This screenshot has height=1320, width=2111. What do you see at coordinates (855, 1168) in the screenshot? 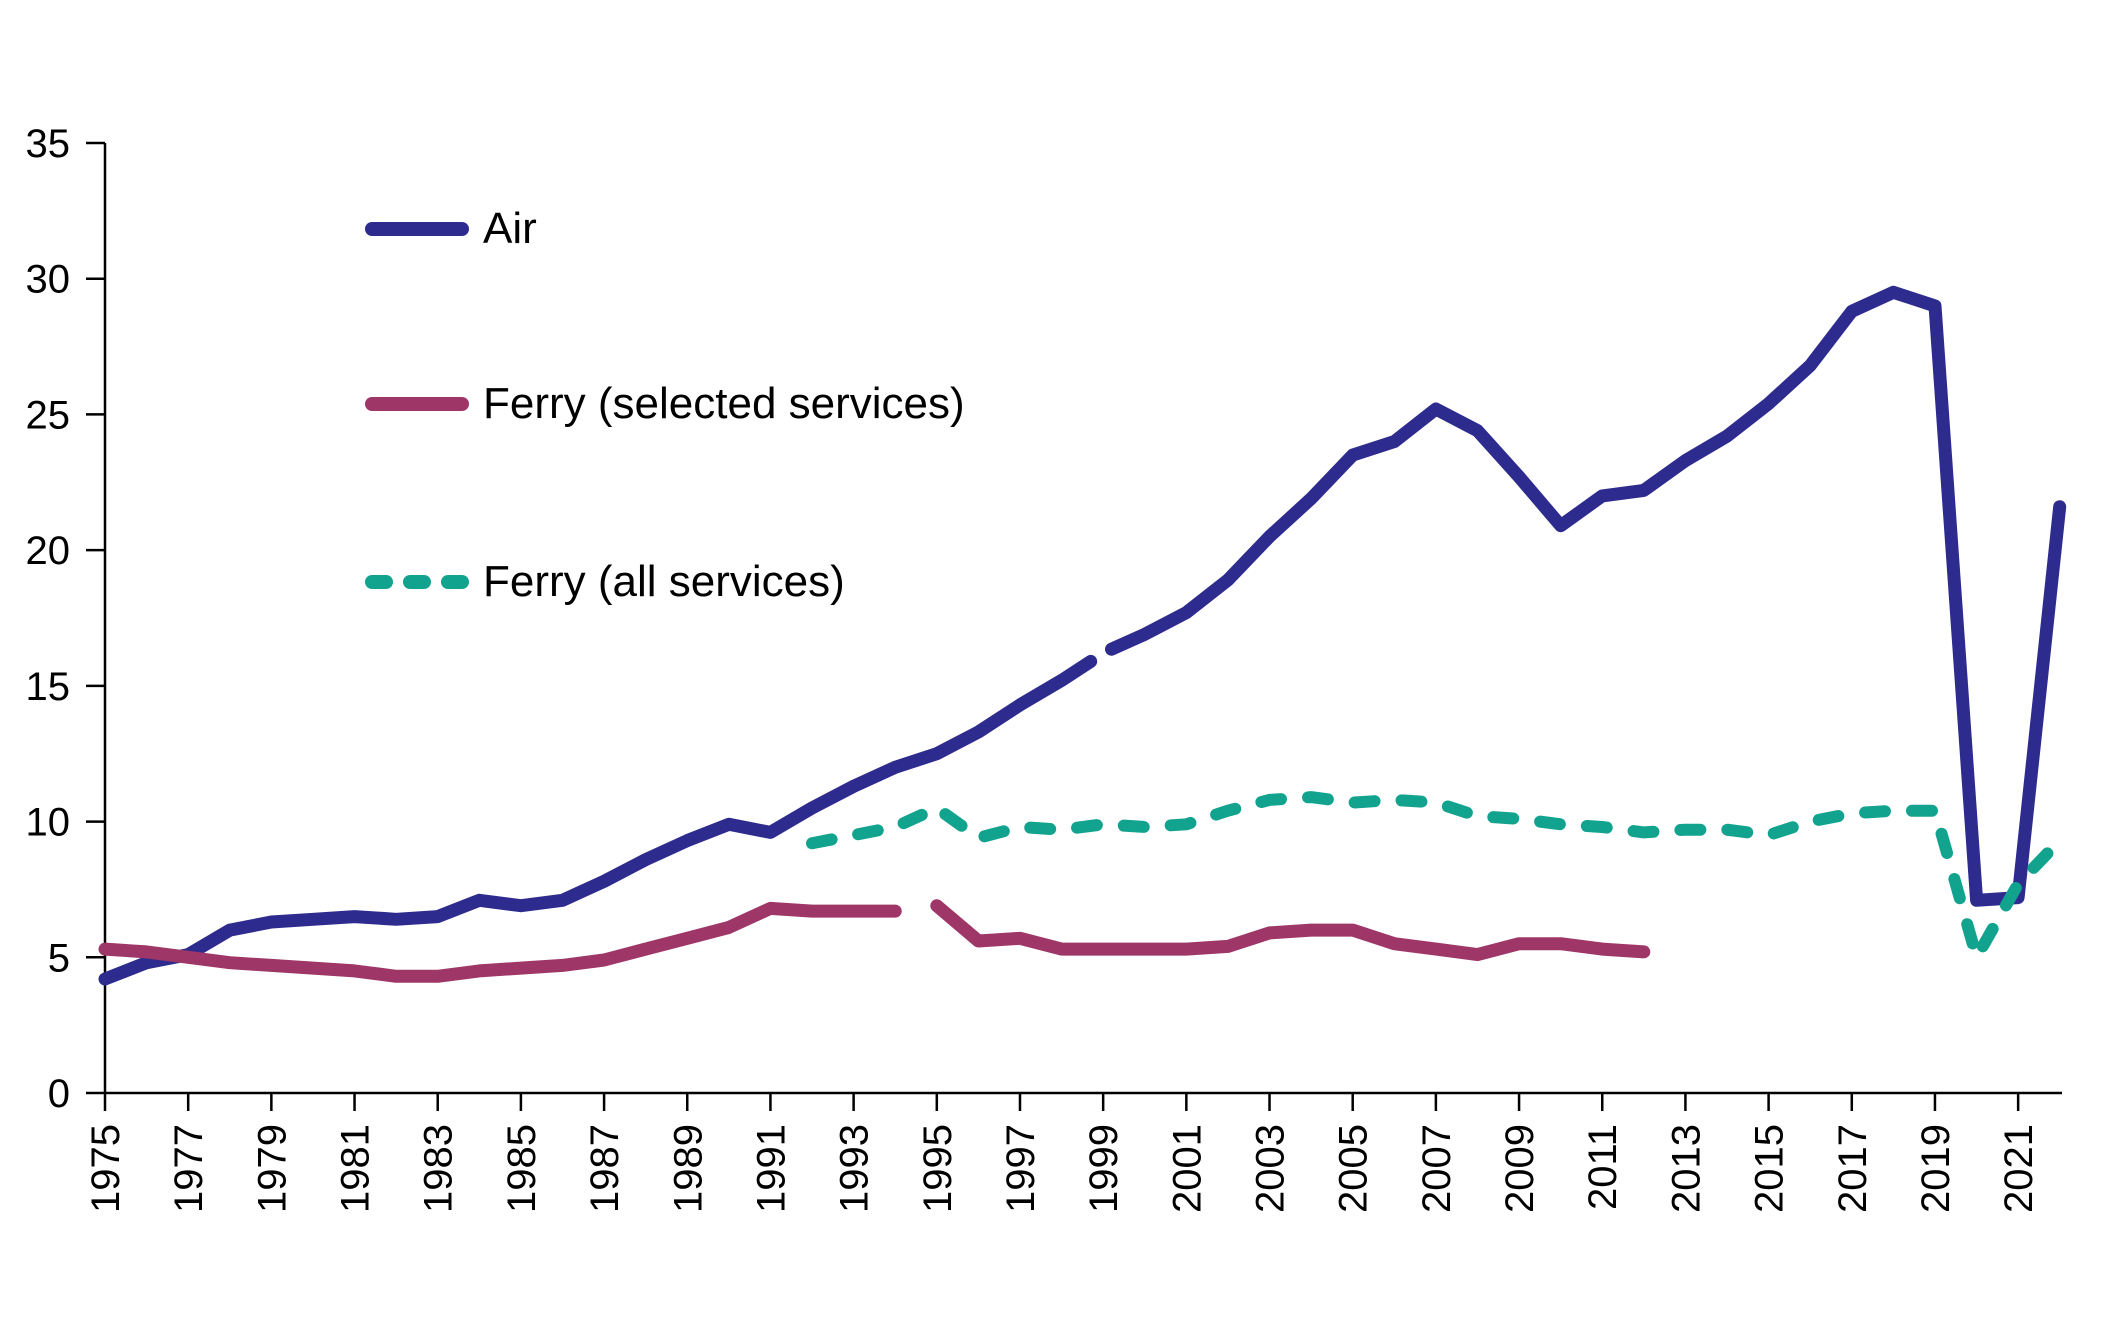
I see `x-tick-label: 1993` at bounding box center [855, 1168].